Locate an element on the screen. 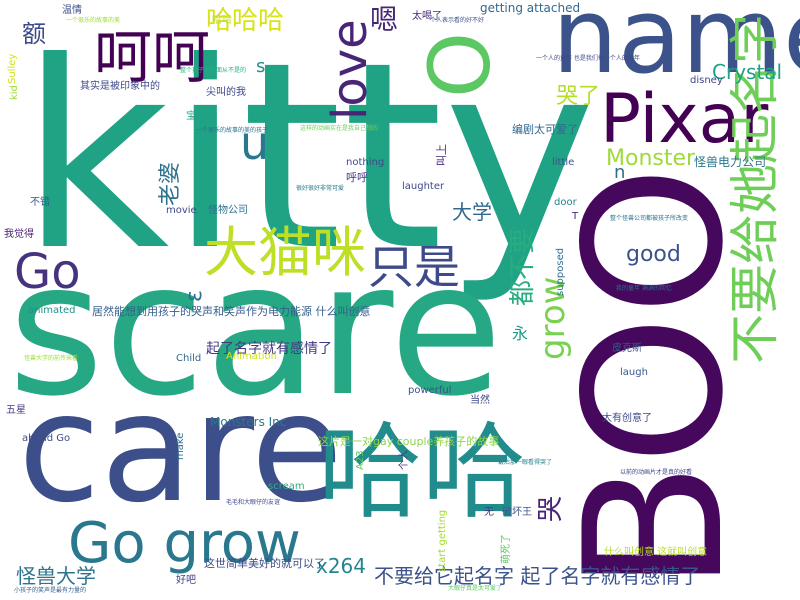  word-hahaha: 哈哈哈 is located at coordinates (245, 21).